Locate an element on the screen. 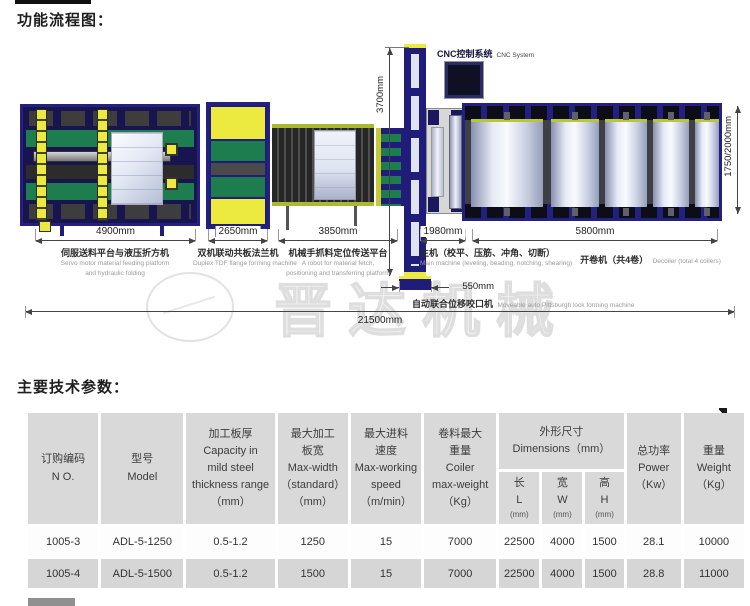  conveyor-sheet is located at coordinates (335, 165).